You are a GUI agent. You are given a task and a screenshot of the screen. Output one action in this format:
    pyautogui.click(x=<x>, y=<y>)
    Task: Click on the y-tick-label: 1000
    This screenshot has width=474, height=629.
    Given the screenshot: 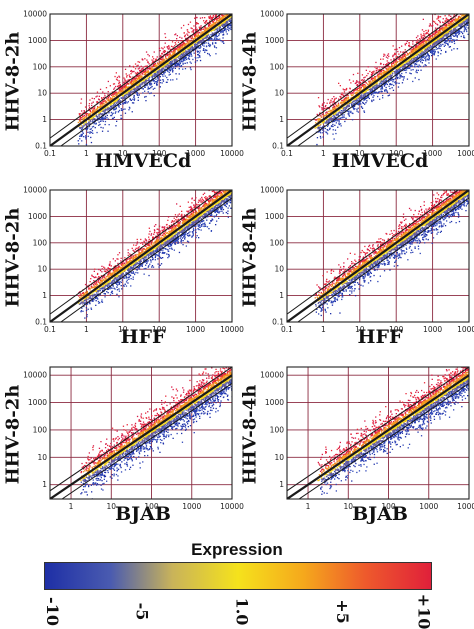 What is the action you would take?
    pyautogui.click(x=37, y=40)
    